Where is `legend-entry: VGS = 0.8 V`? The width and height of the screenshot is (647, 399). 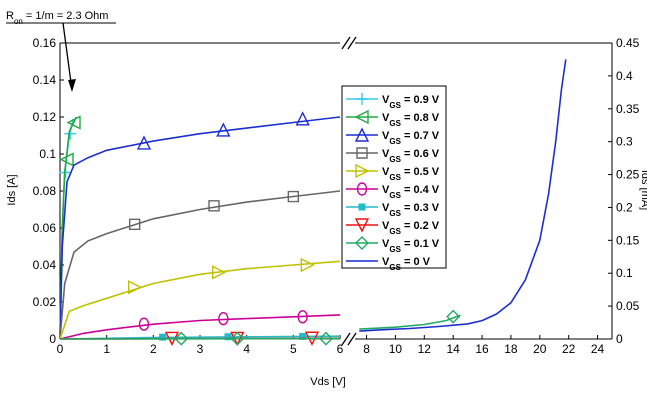 legend-entry: VGS = 0.8 V is located at coordinates (393, 118).